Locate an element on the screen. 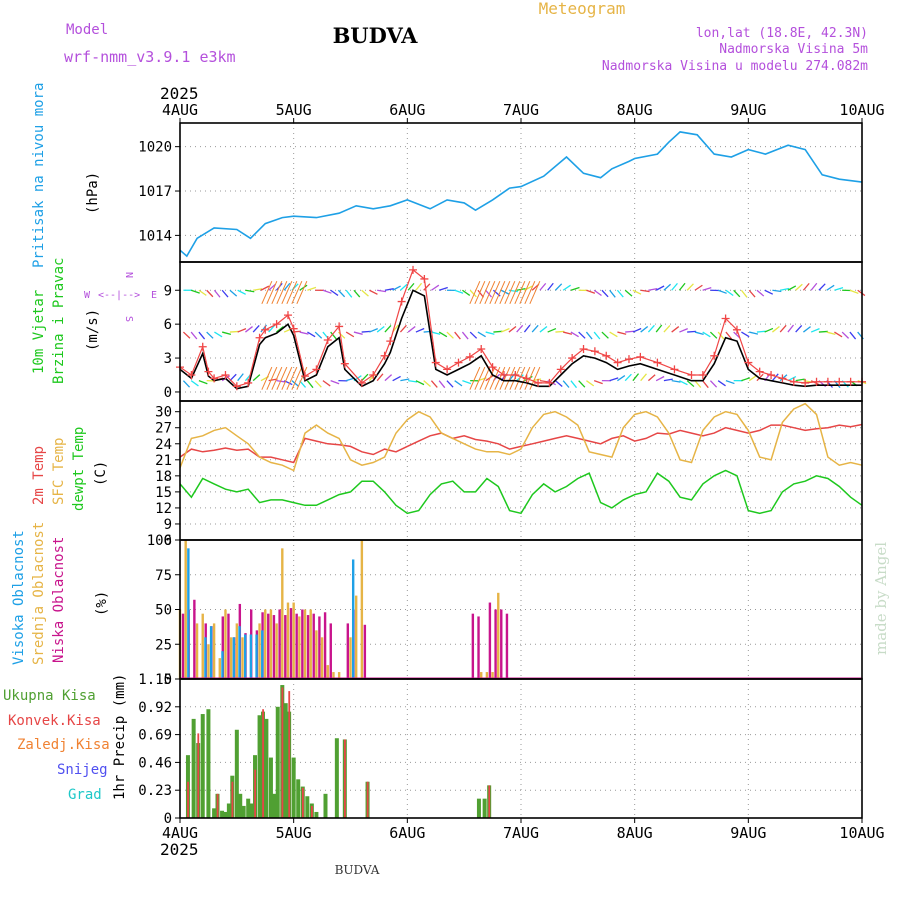  temperature-ytick-label: 18 is located at coordinates (163, 477).